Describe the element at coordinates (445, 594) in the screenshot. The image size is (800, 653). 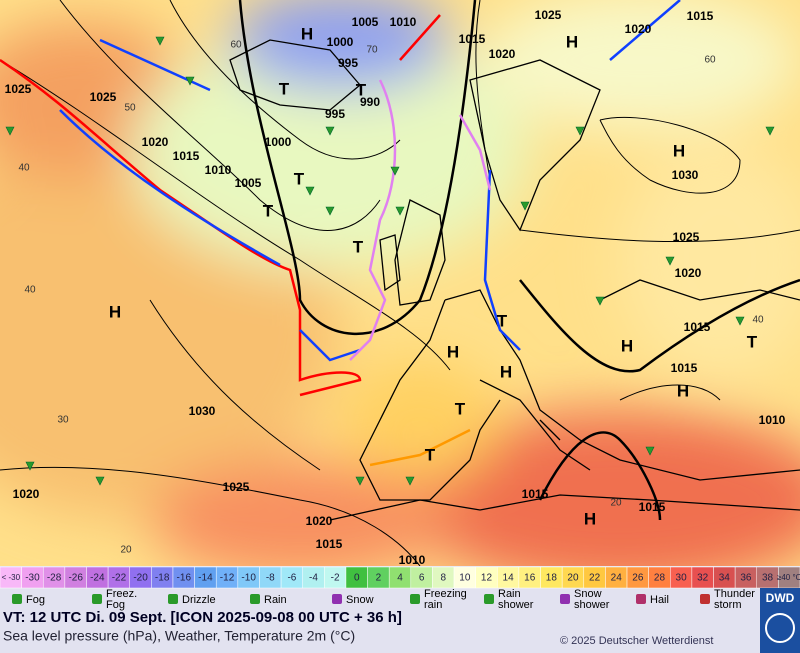
I see `legend-label: Freezing` at that location.